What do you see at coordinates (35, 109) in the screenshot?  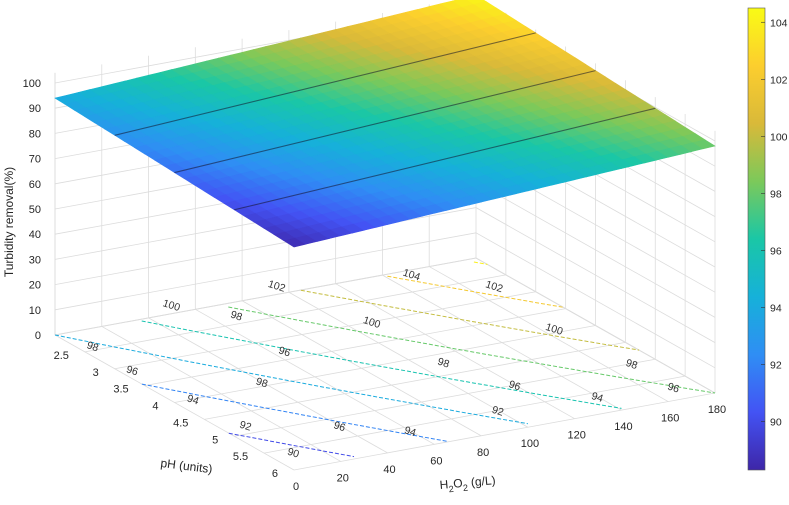 I see `z-tick-label: 90` at bounding box center [35, 109].